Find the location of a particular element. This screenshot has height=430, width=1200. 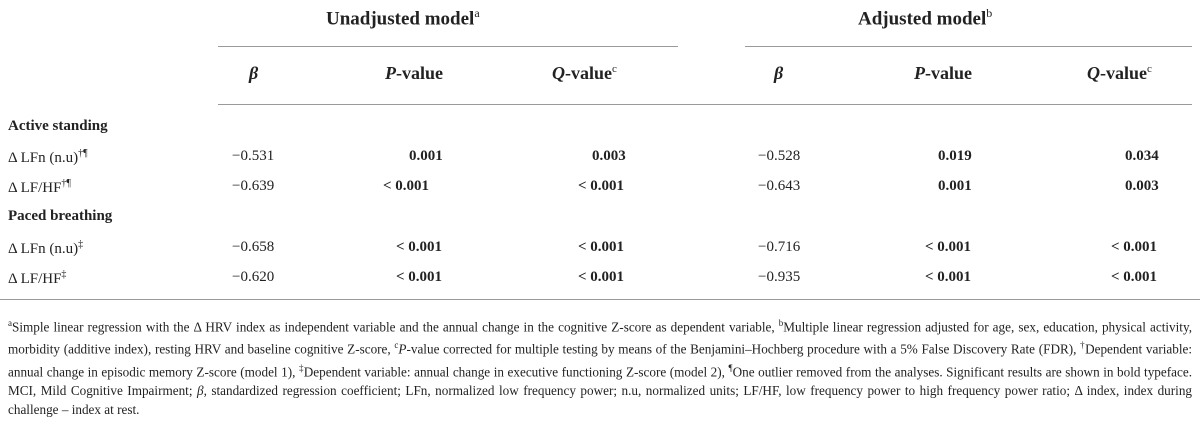

col-header-p-adjusted: P-value is located at coordinates (943, 73).